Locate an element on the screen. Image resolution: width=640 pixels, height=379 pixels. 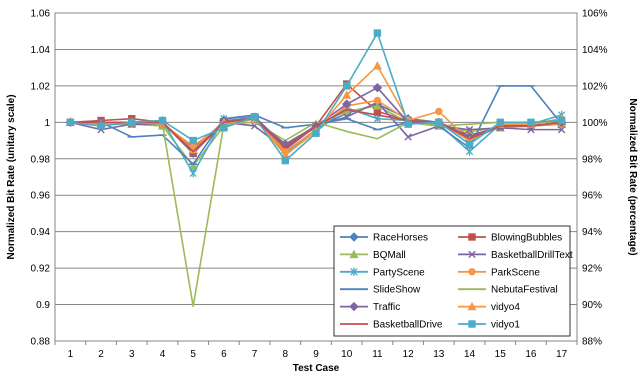
y2-tick-label: 98% is located at coordinates (592, 159).